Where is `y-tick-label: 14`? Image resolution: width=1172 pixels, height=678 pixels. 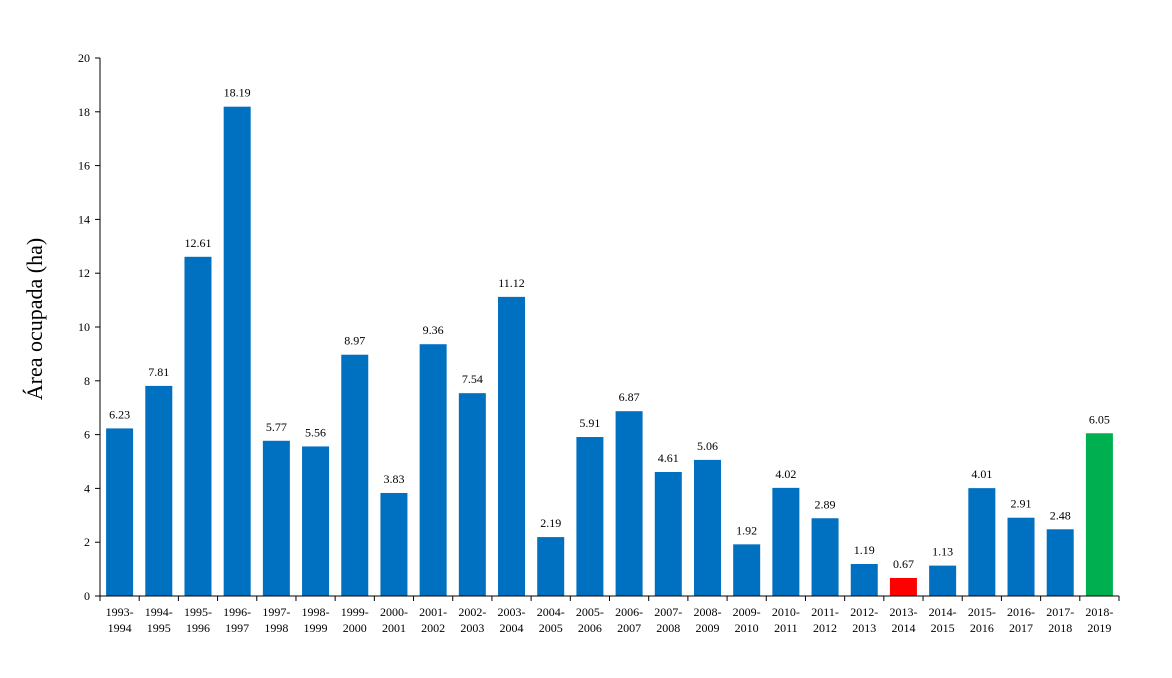 y-tick-label: 14 is located at coordinates (84, 219).